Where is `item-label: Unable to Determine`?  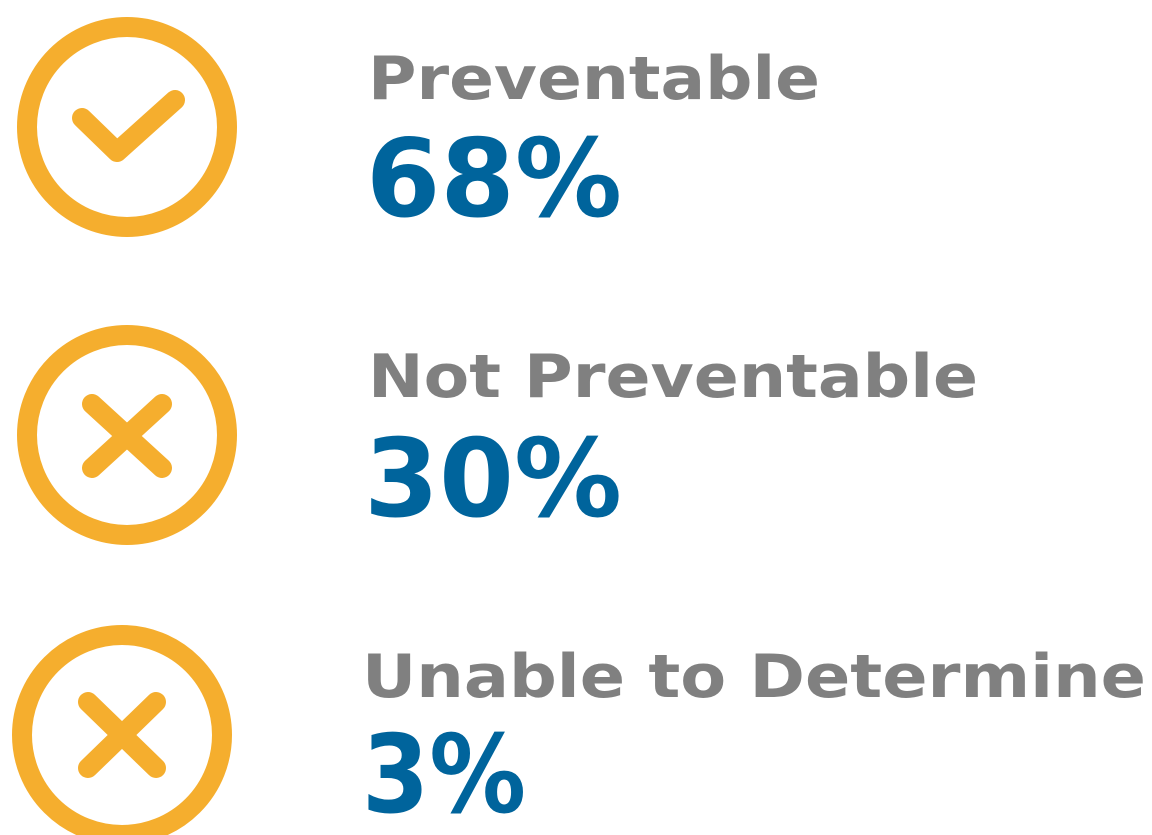 item-label: Unable to Determine is located at coordinates (754, 677).